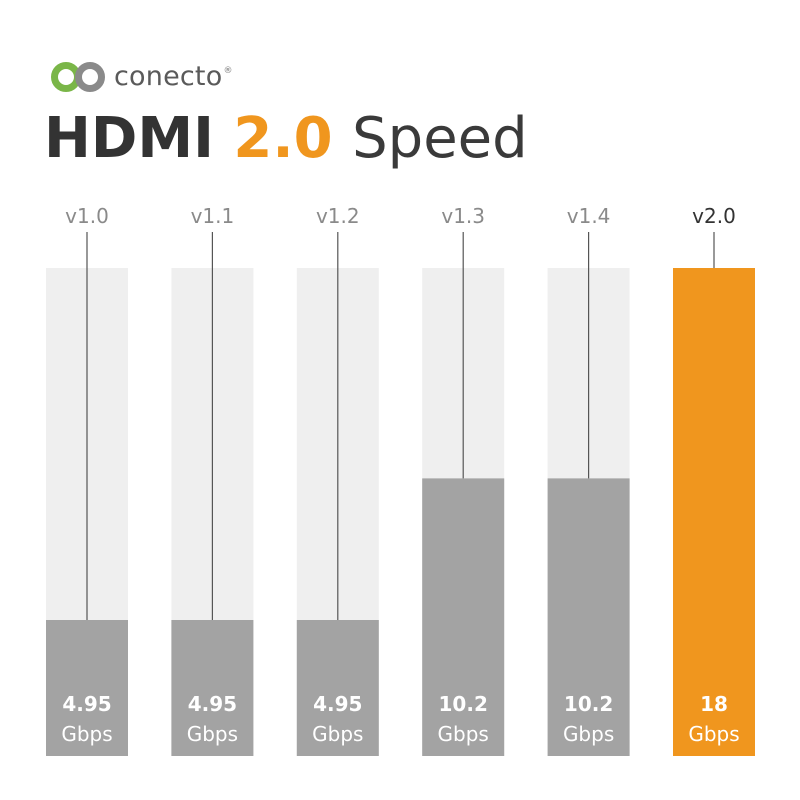  Describe the element at coordinates (714, 512) in the screenshot. I see `bar-highlight` at that location.